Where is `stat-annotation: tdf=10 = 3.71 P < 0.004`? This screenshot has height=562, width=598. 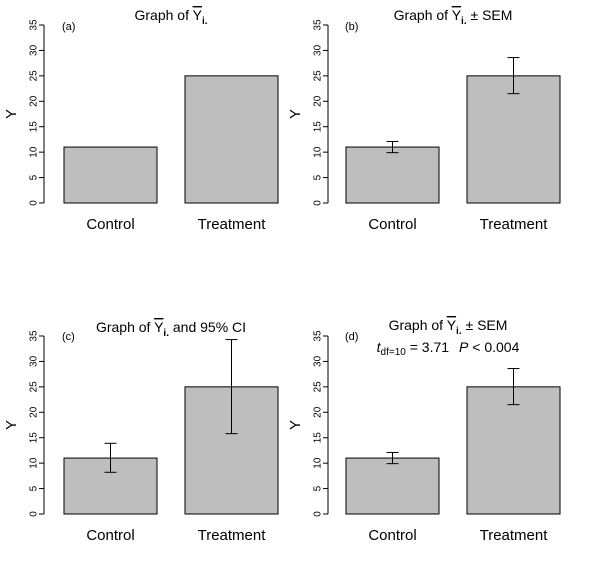
stat-annotation: tdf=10 = 3.71 P < 0.004 is located at coordinates (448, 348).